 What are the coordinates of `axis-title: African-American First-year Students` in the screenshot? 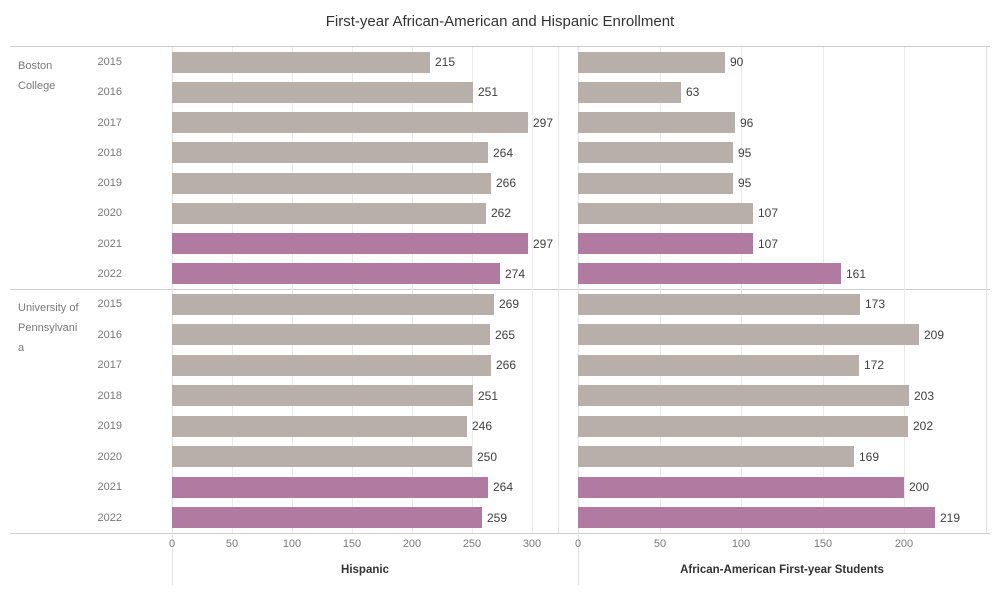 It's located at (782, 570).